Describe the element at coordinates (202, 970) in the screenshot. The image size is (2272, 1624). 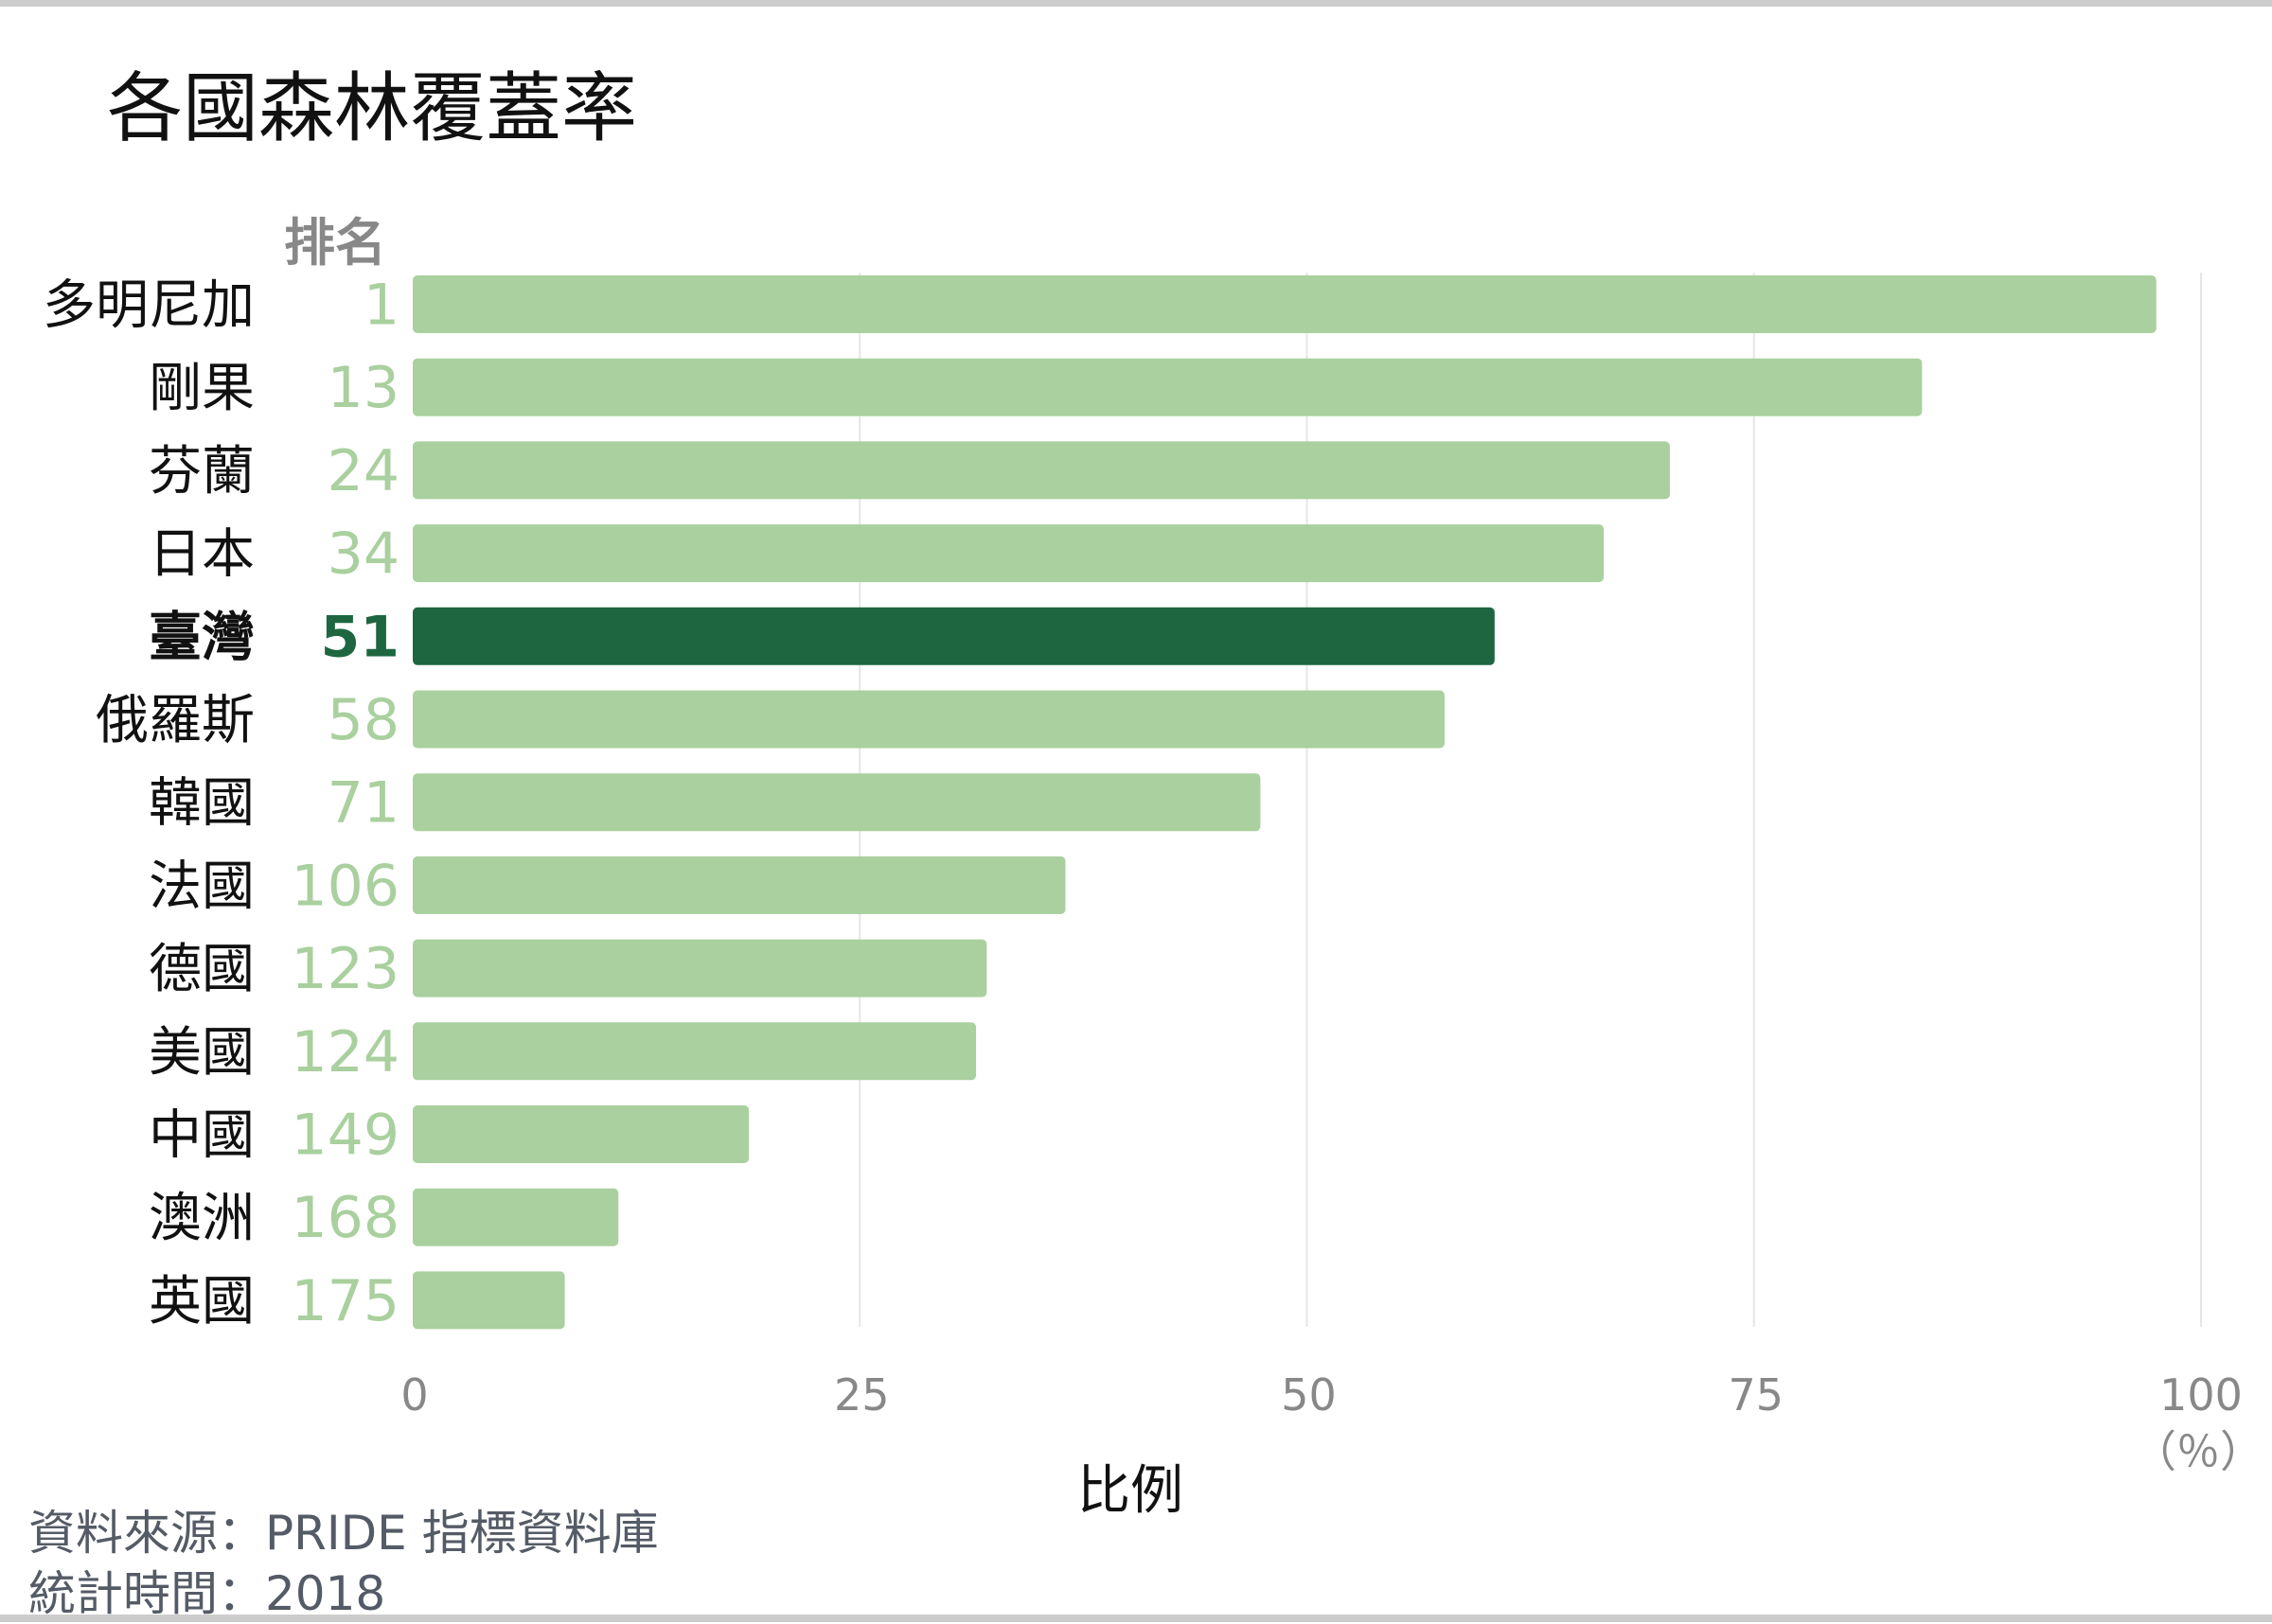
I see `category-label: 德國` at that location.